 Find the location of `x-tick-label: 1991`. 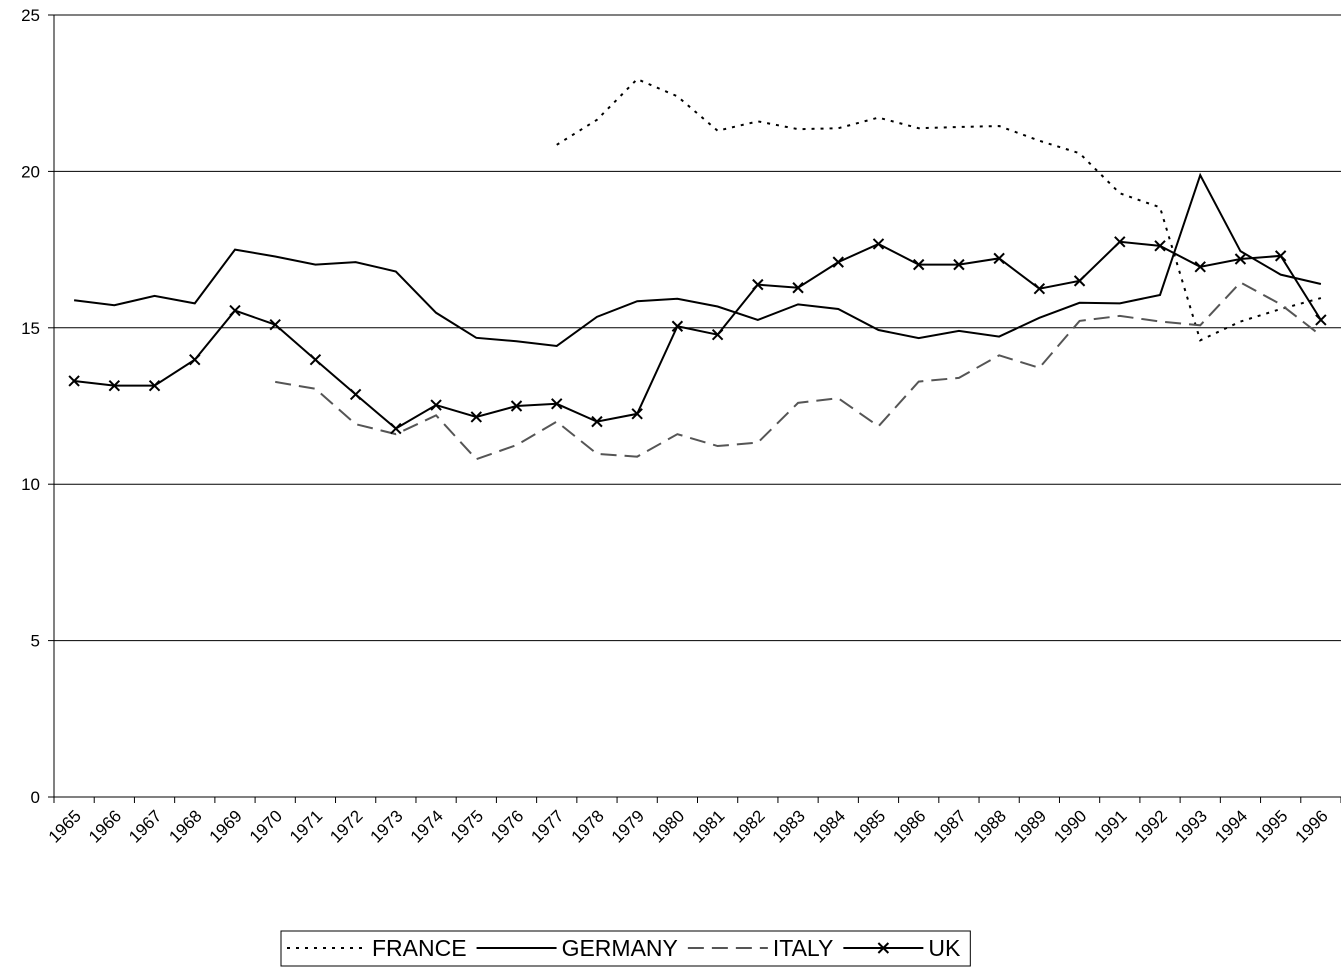

x-tick-label: 1991 is located at coordinates (1110, 826).